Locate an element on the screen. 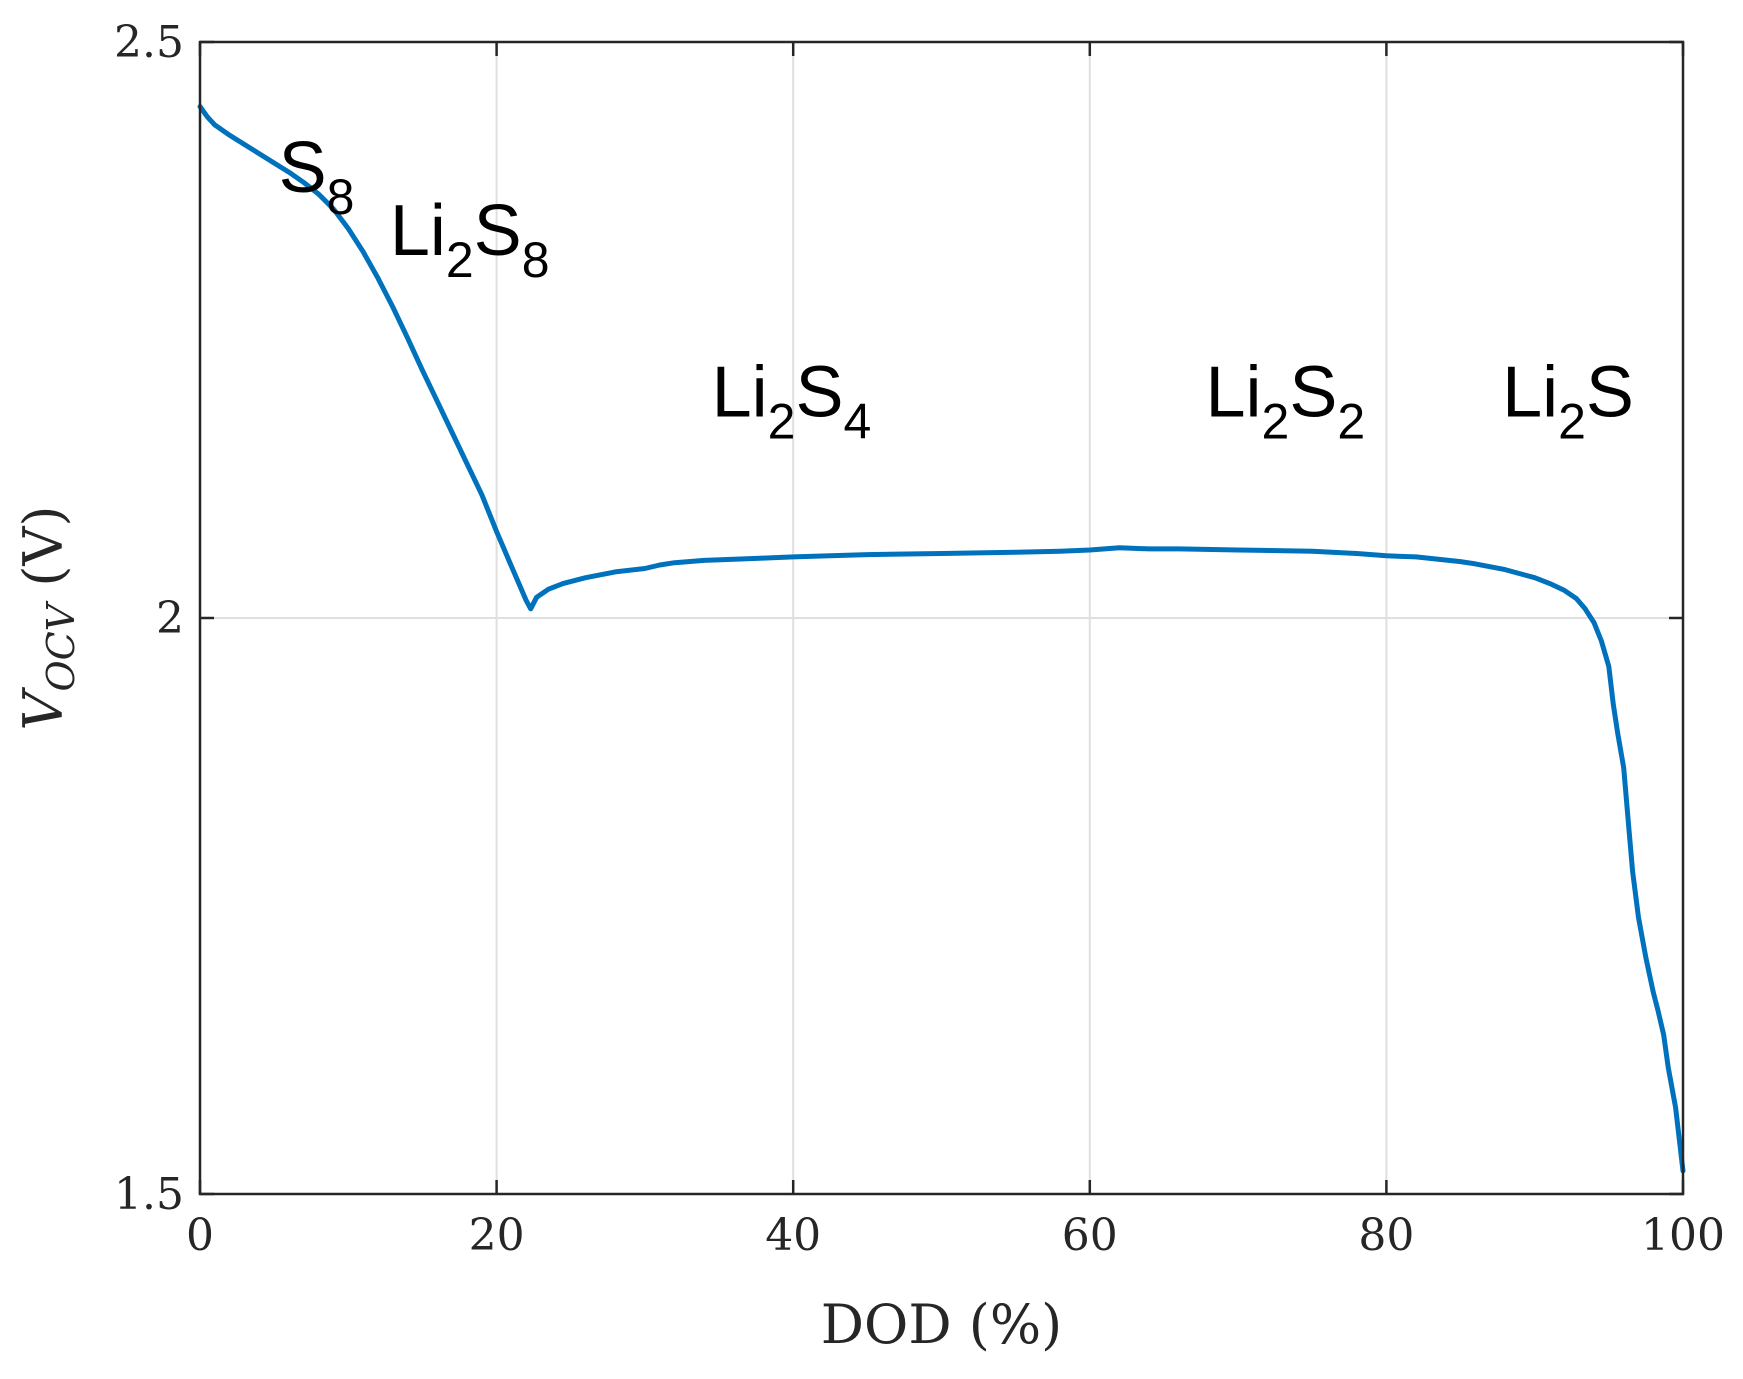  species-label-li2s: Li2S is located at coordinates (1568, 400).